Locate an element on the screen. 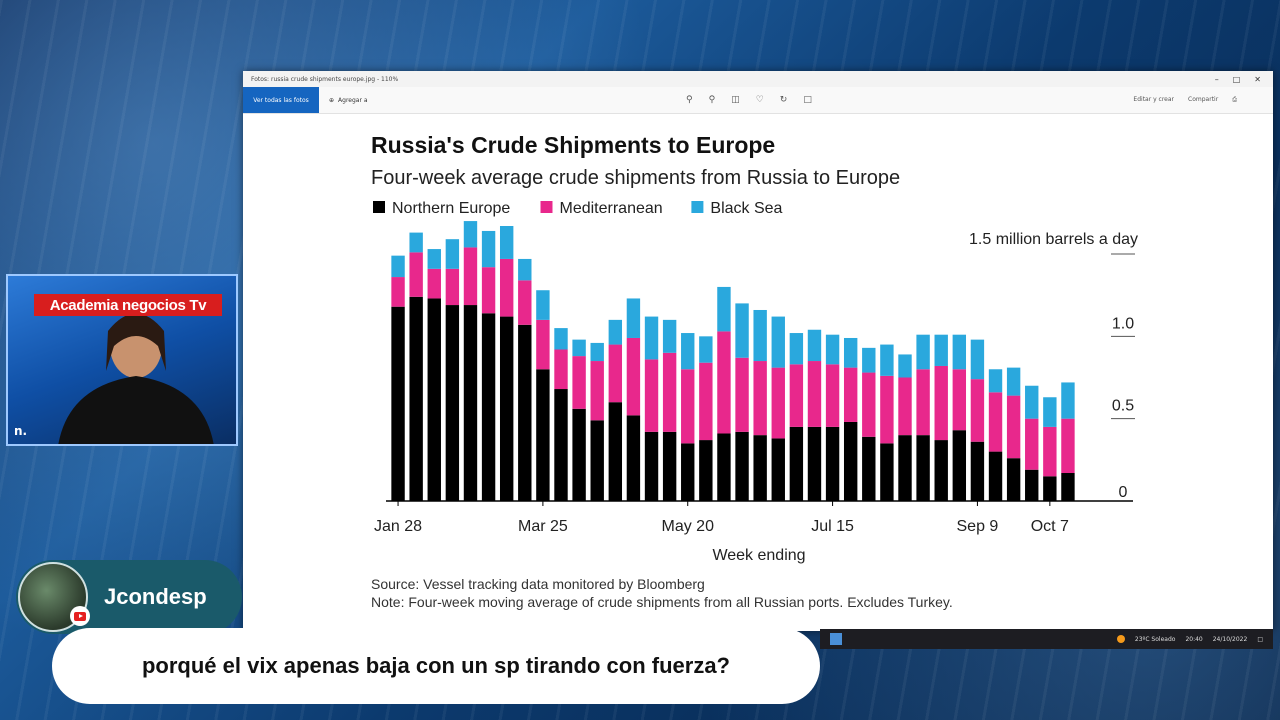  presenter-shirt is located at coordinates (136, 410).